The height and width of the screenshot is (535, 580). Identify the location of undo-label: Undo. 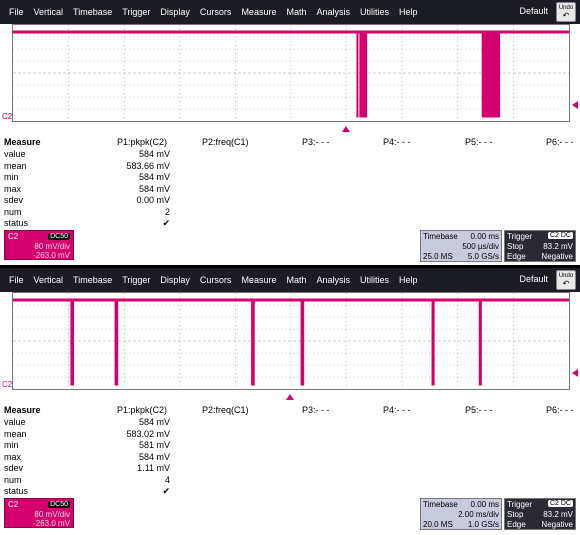
(566, 276).